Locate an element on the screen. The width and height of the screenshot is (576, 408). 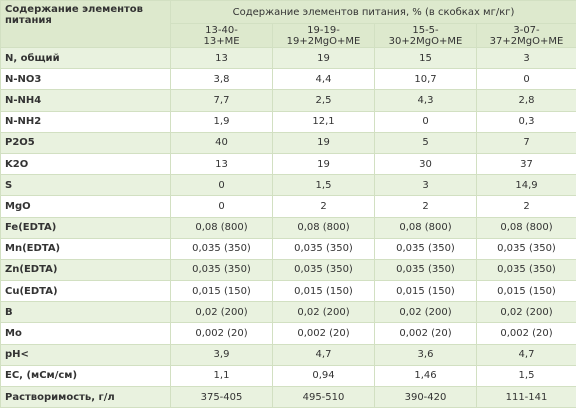
cell: 15 is located at coordinates (426, 58).